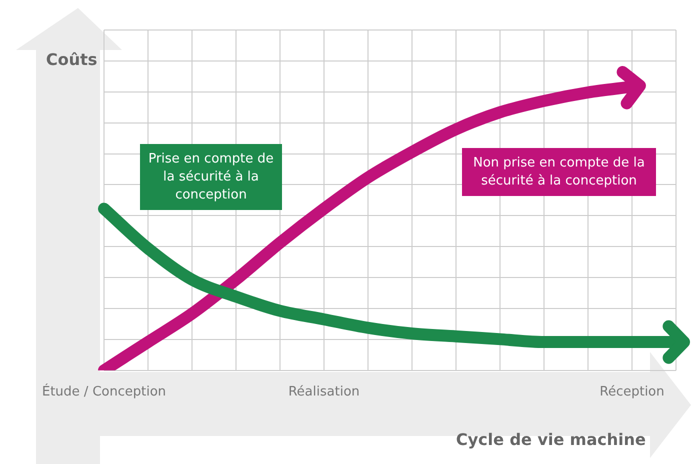 The width and height of the screenshot is (691, 464). Describe the element at coordinates (104, 391) in the screenshot. I see `x-tick-label: Étude / Conception` at that location.